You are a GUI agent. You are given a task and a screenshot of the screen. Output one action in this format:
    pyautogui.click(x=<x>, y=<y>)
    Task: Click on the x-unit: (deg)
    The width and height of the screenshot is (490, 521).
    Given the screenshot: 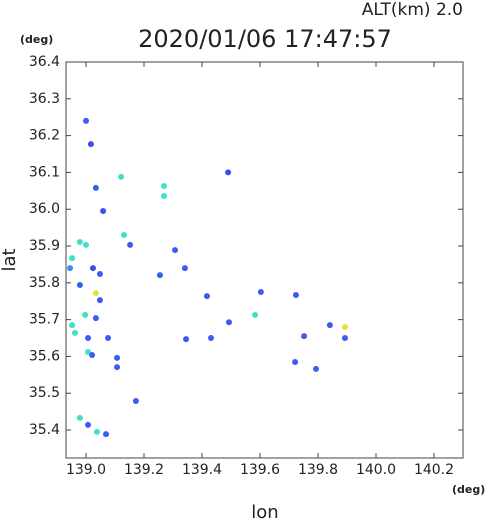 What is the action you would take?
    pyautogui.click(x=468, y=489)
    